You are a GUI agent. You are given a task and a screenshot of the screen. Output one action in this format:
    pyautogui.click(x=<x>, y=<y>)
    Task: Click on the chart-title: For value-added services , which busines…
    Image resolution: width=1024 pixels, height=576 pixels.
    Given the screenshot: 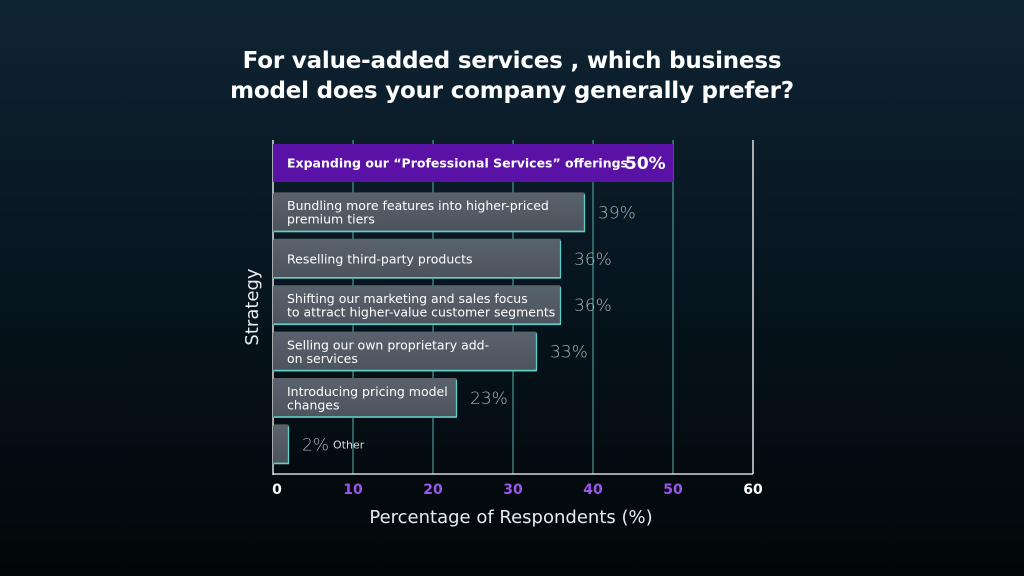 What is the action you would take?
    pyautogui.click(x=512, y=76)
    